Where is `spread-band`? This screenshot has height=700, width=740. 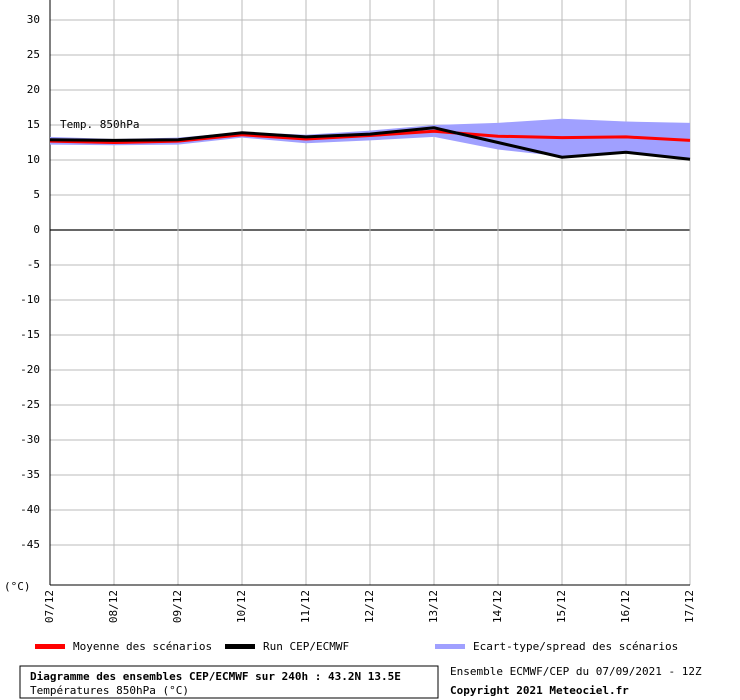
spread-band is located at coordinates (370, 138).